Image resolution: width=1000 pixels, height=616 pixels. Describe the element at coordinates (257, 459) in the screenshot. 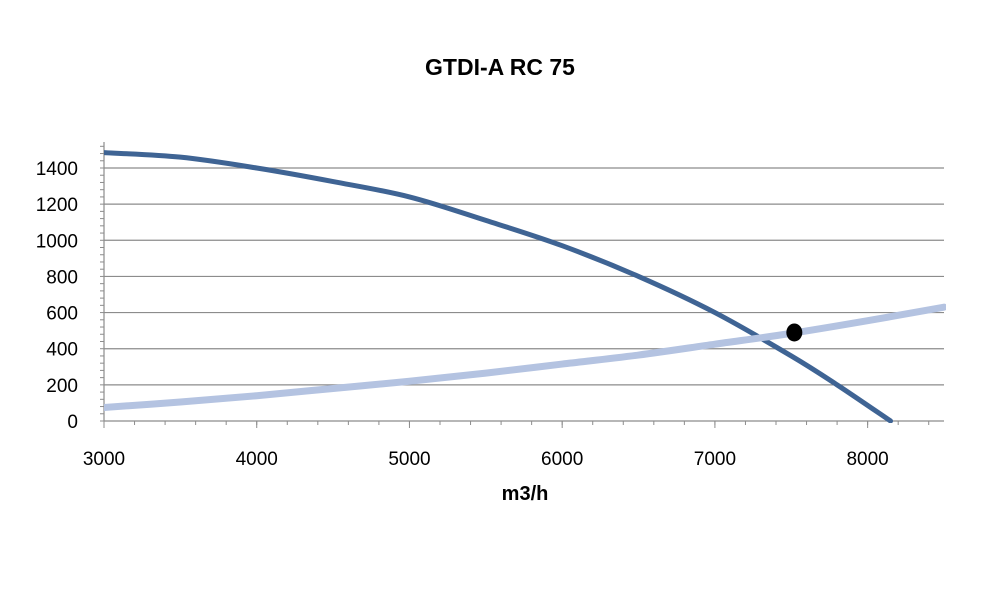

I see `x-tick-label-1: 4000` at that location.